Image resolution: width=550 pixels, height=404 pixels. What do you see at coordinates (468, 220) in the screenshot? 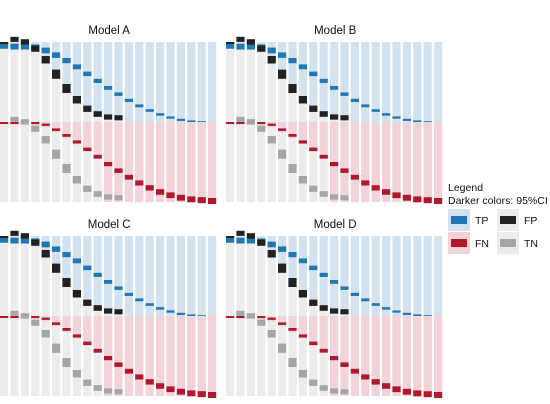
I see `legend-item-tp: TP` at bounding box center [468, 220].